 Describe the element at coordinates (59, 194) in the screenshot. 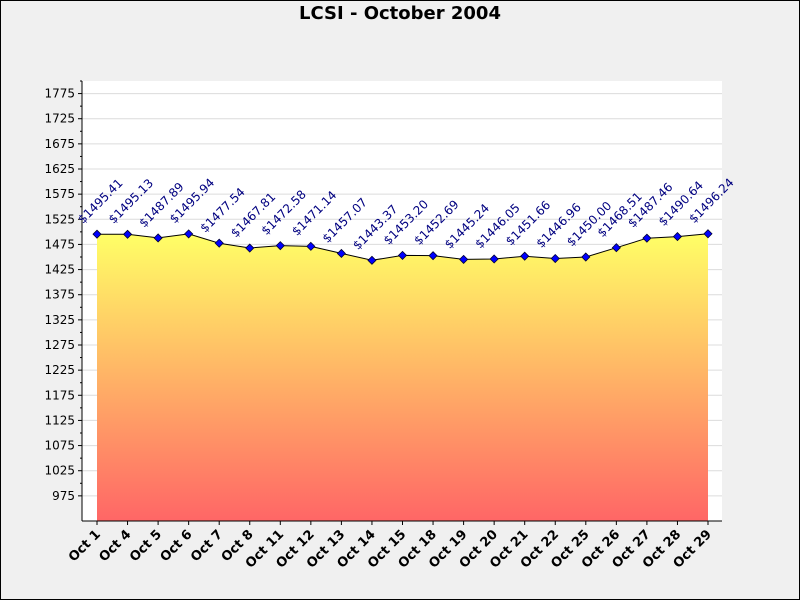

I see `y-tick-label: 1575` at that location.